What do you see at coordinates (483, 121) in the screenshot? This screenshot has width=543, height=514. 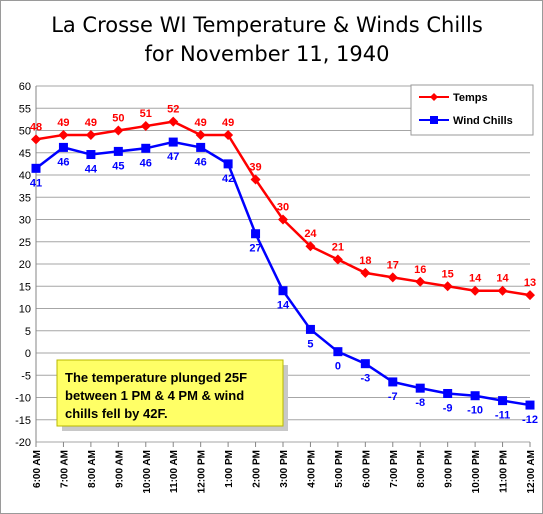 I see `legend-windchills-label: Wind Chills` at bounding box center [483, 121].